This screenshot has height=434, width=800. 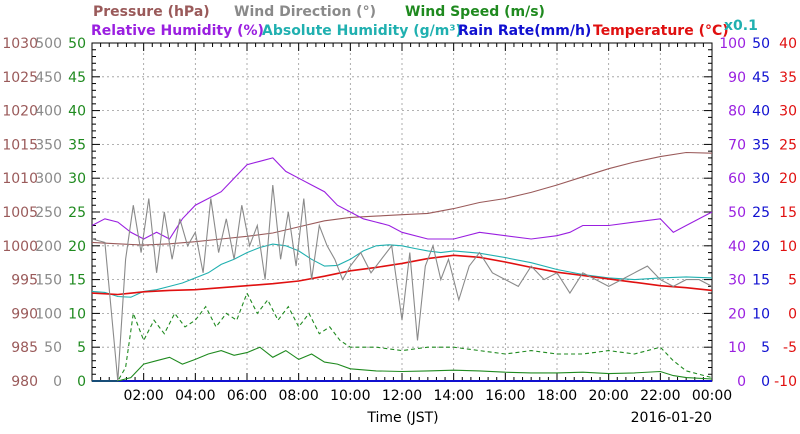 I want to click on y-label-pressure: 1030, so click(x=20, y=44).